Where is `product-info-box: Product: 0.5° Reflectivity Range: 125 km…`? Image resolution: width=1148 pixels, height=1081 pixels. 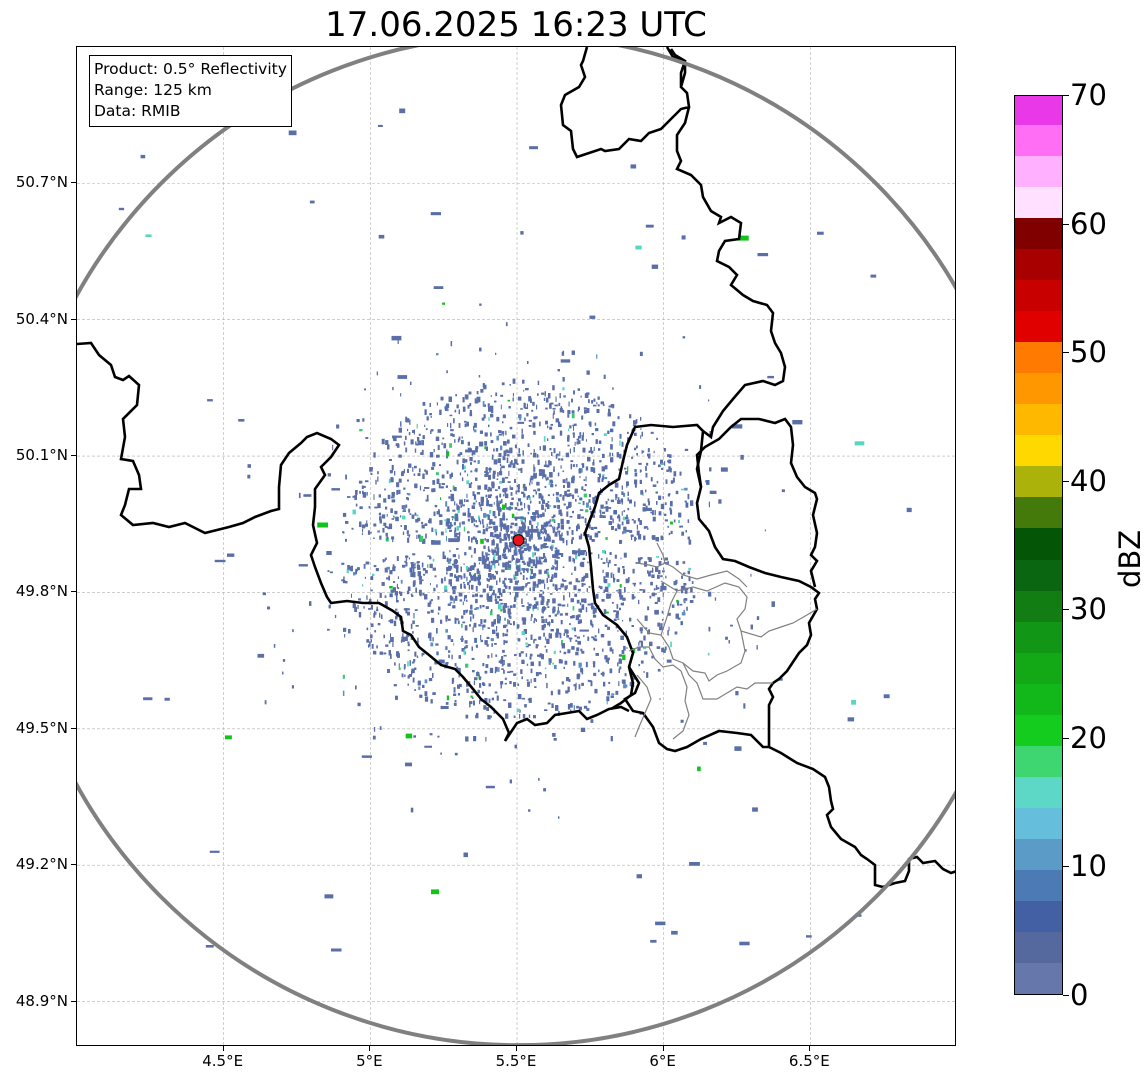
product-info-box: Product: 0.5° Reflectivity Range: 125 km… is located at coordinates (190, 91).